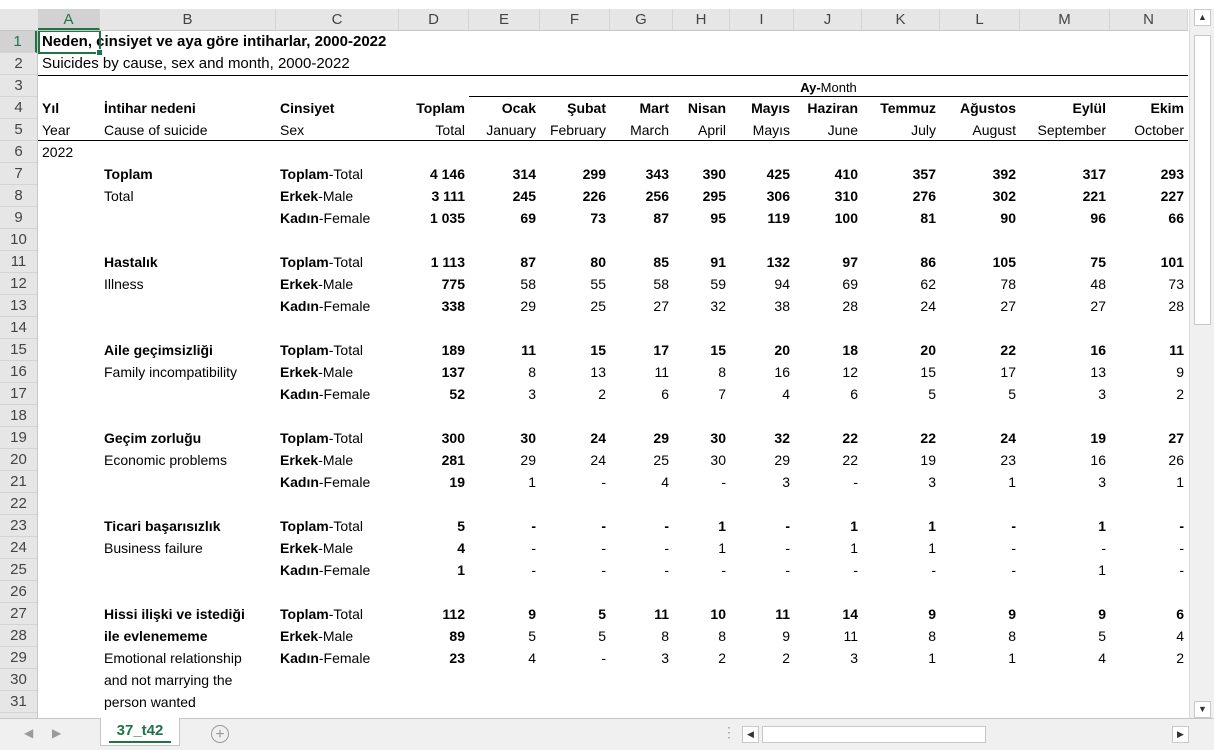  Describe the element at coordinates (18, 504) in the screenshot. I see `row-header-22: 22` at that location.